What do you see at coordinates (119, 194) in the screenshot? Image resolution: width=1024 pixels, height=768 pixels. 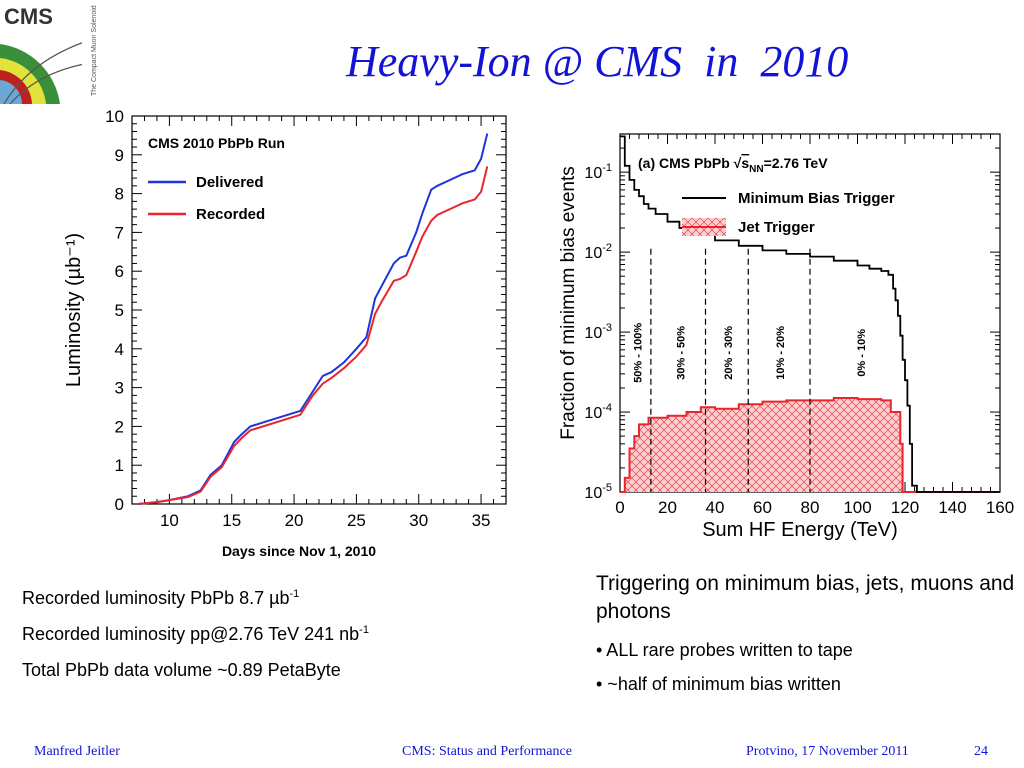 I see `y-tick-label: 8` at bounding box center [119, 194].